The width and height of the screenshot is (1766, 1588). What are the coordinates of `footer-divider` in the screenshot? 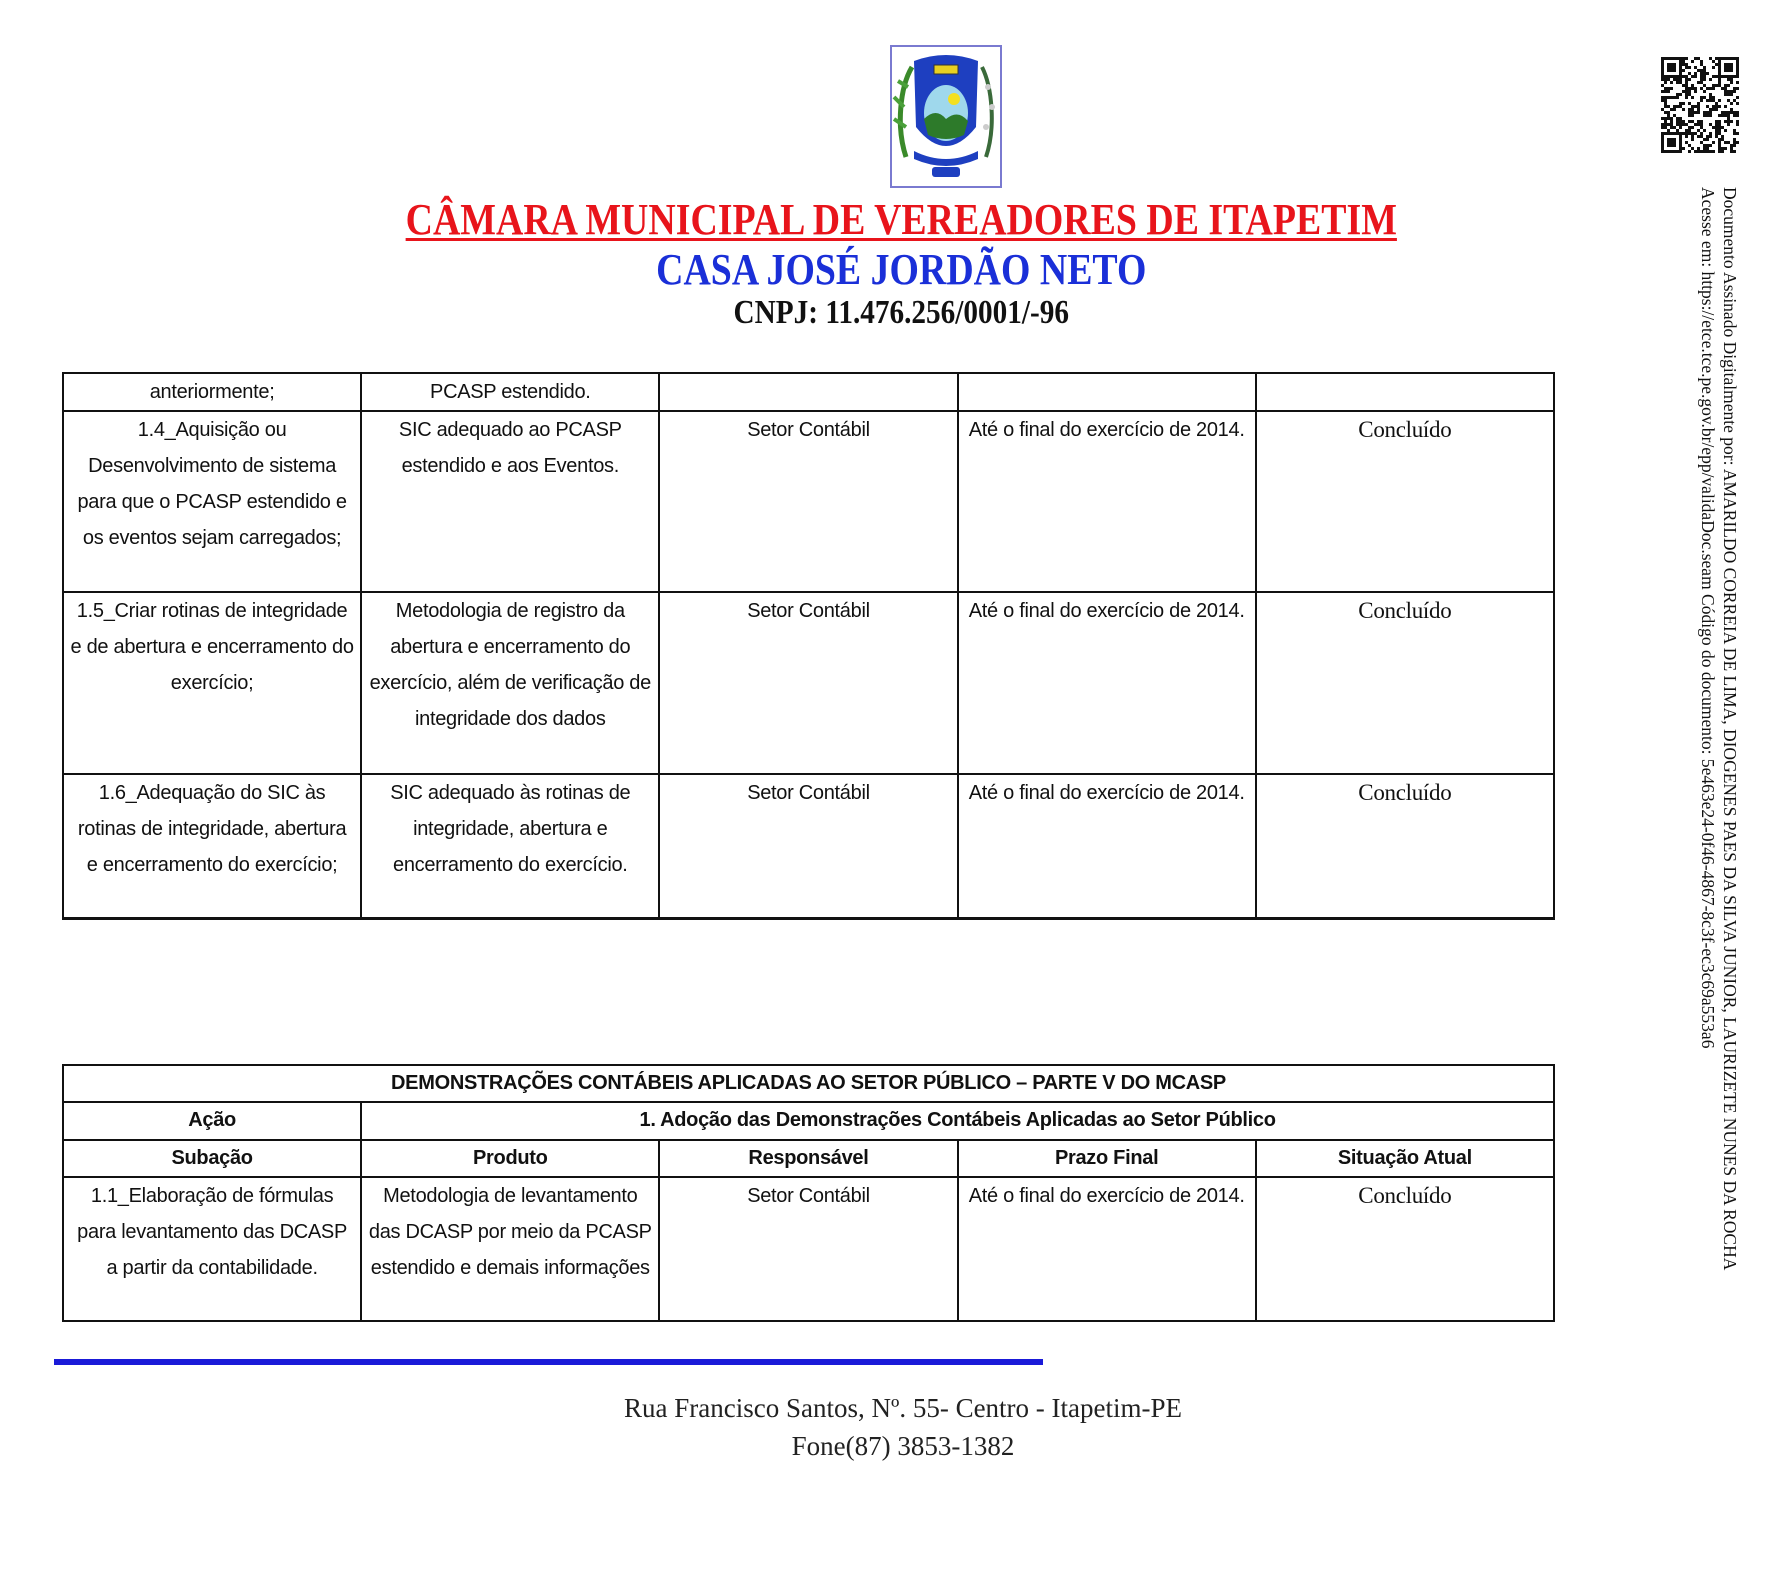 It's located at (548, 1362).